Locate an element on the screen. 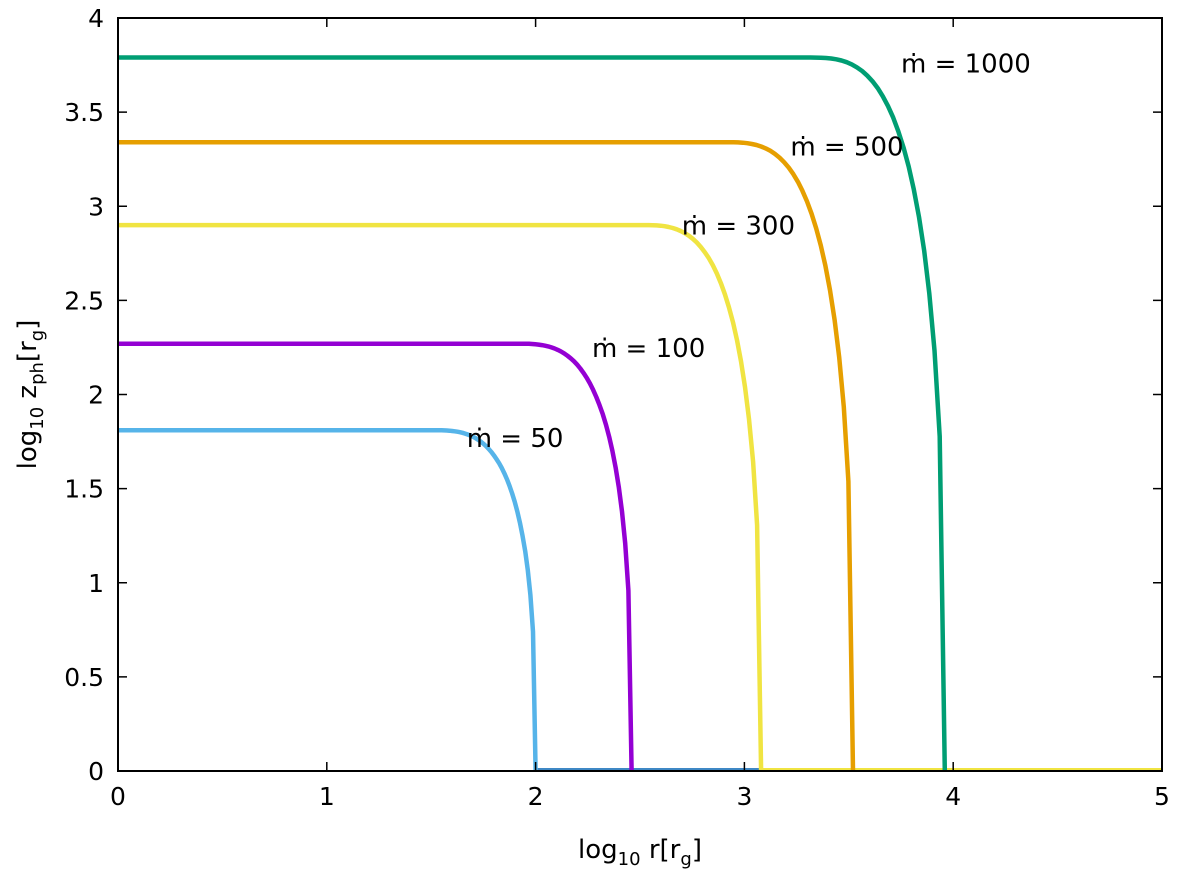 The height and width of the screenshot is (869, 1200). x-axis-label: log10 r[rg] is located at coordinates (640, 852).